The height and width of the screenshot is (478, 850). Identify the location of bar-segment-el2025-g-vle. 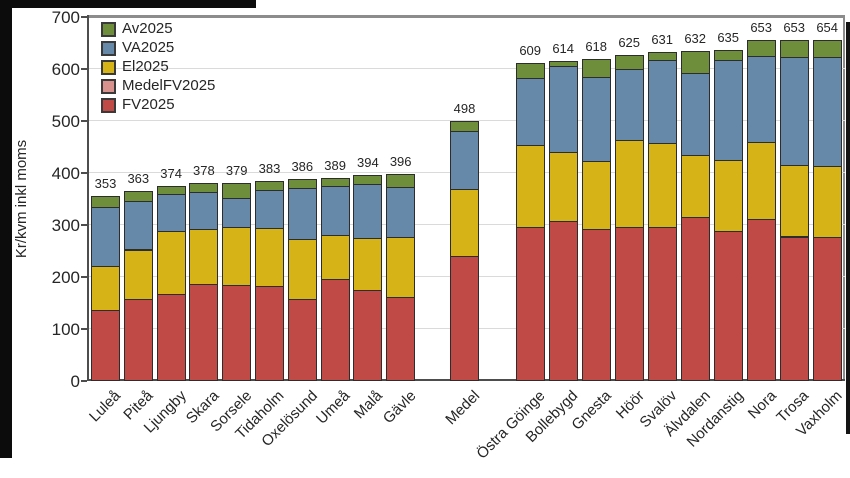
(401, 268).